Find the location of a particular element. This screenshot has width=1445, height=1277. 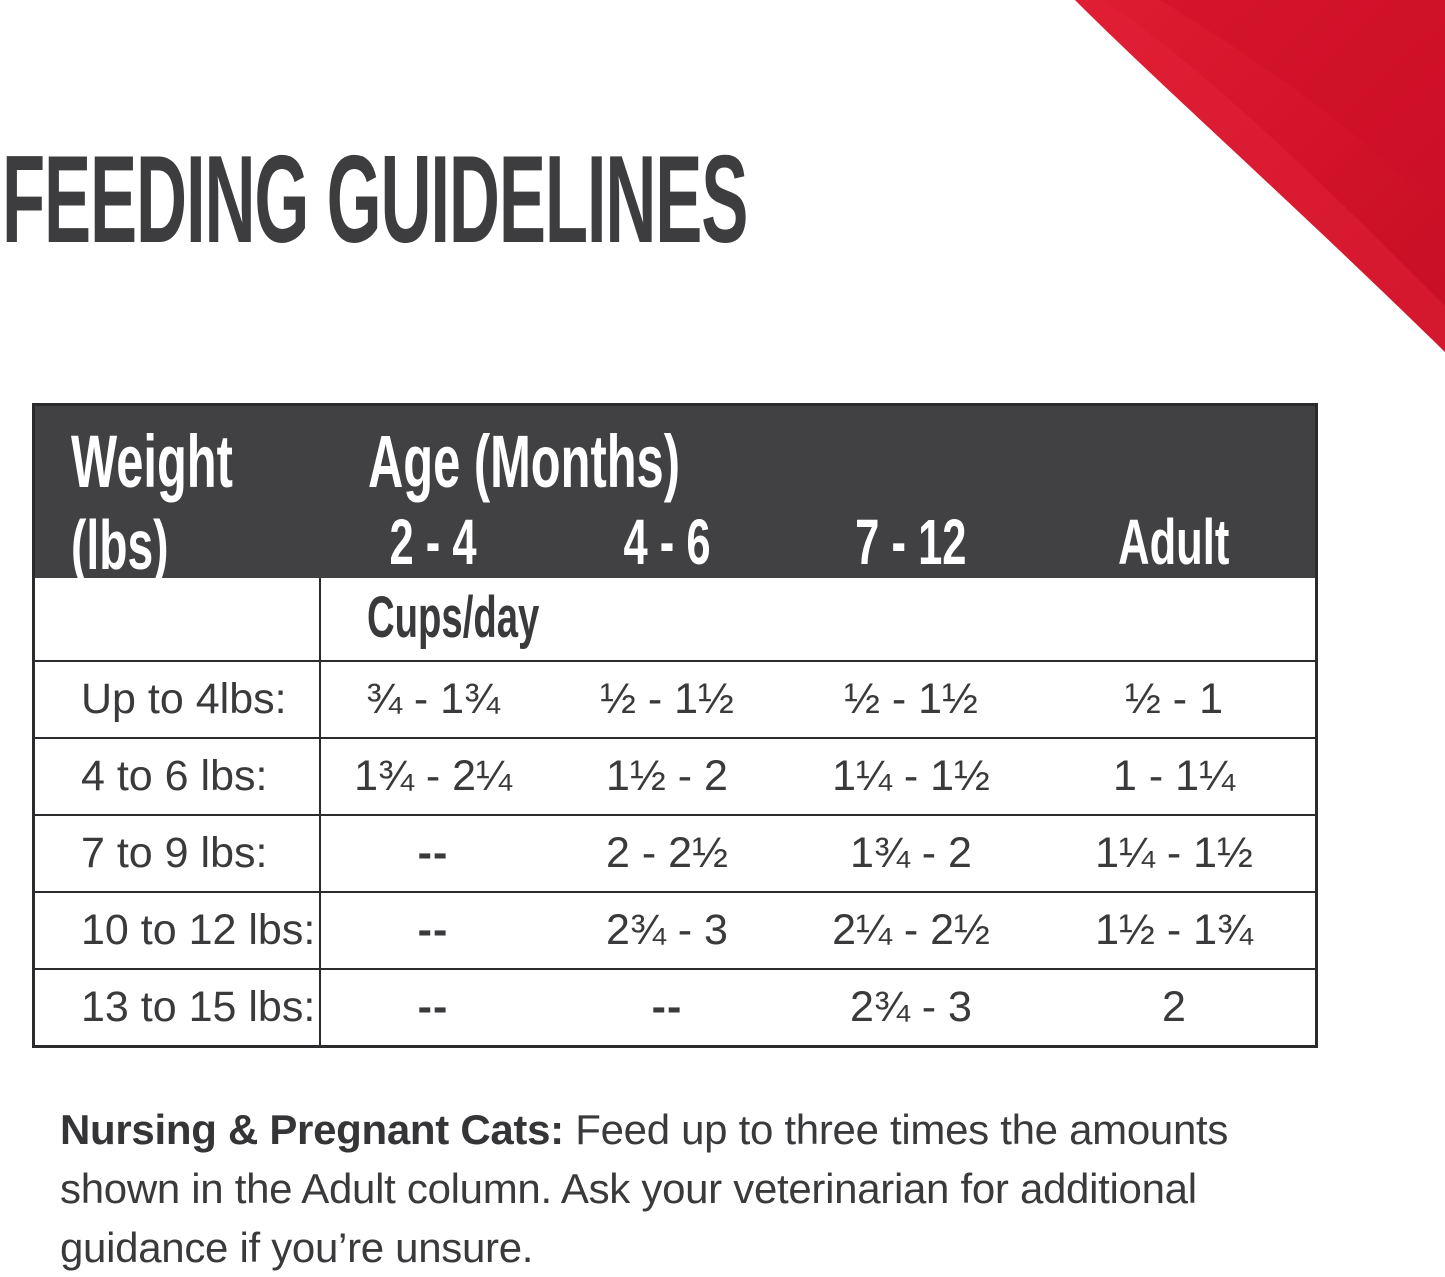

units-label: Cups/day is located at coordinates (453, 617).